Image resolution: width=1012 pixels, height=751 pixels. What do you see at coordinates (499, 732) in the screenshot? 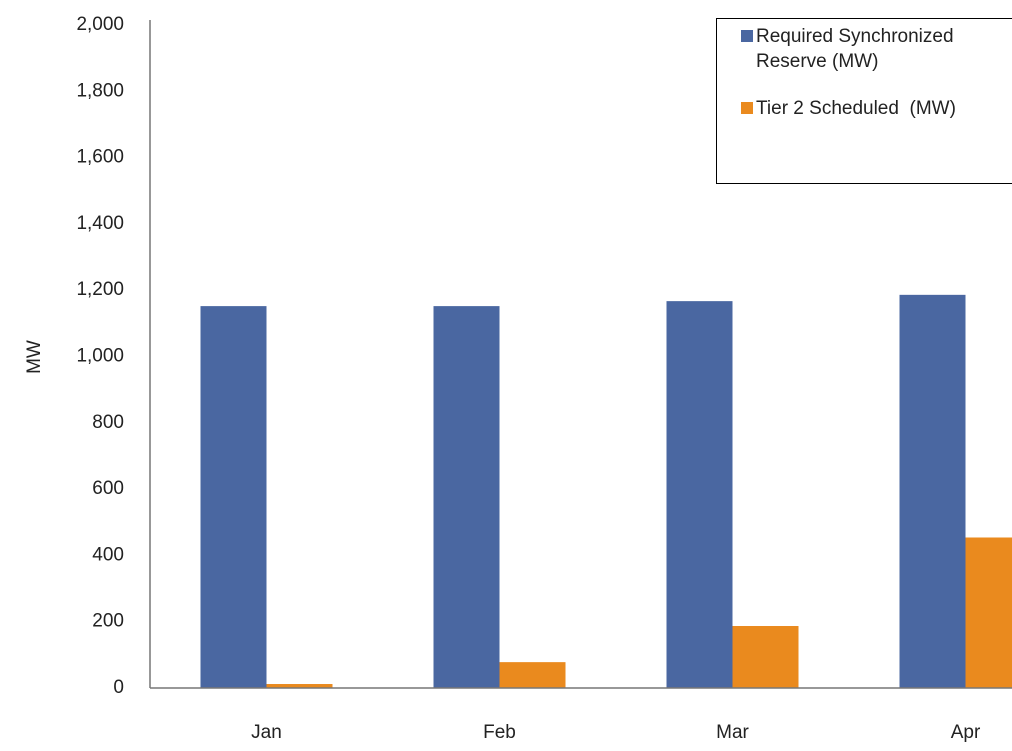
I see `x-tick-label: Feb` at bounding box center [499, 732].